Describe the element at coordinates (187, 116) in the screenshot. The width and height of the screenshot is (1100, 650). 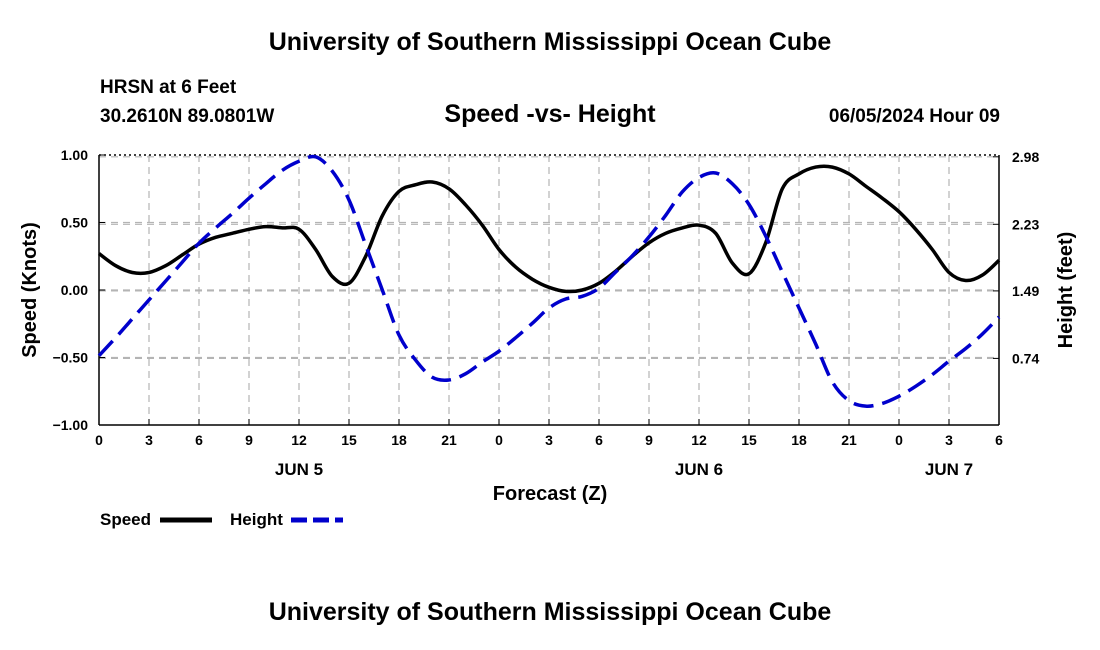
I see `station-coordinates: 30.2610N 89.0801W` at that location.